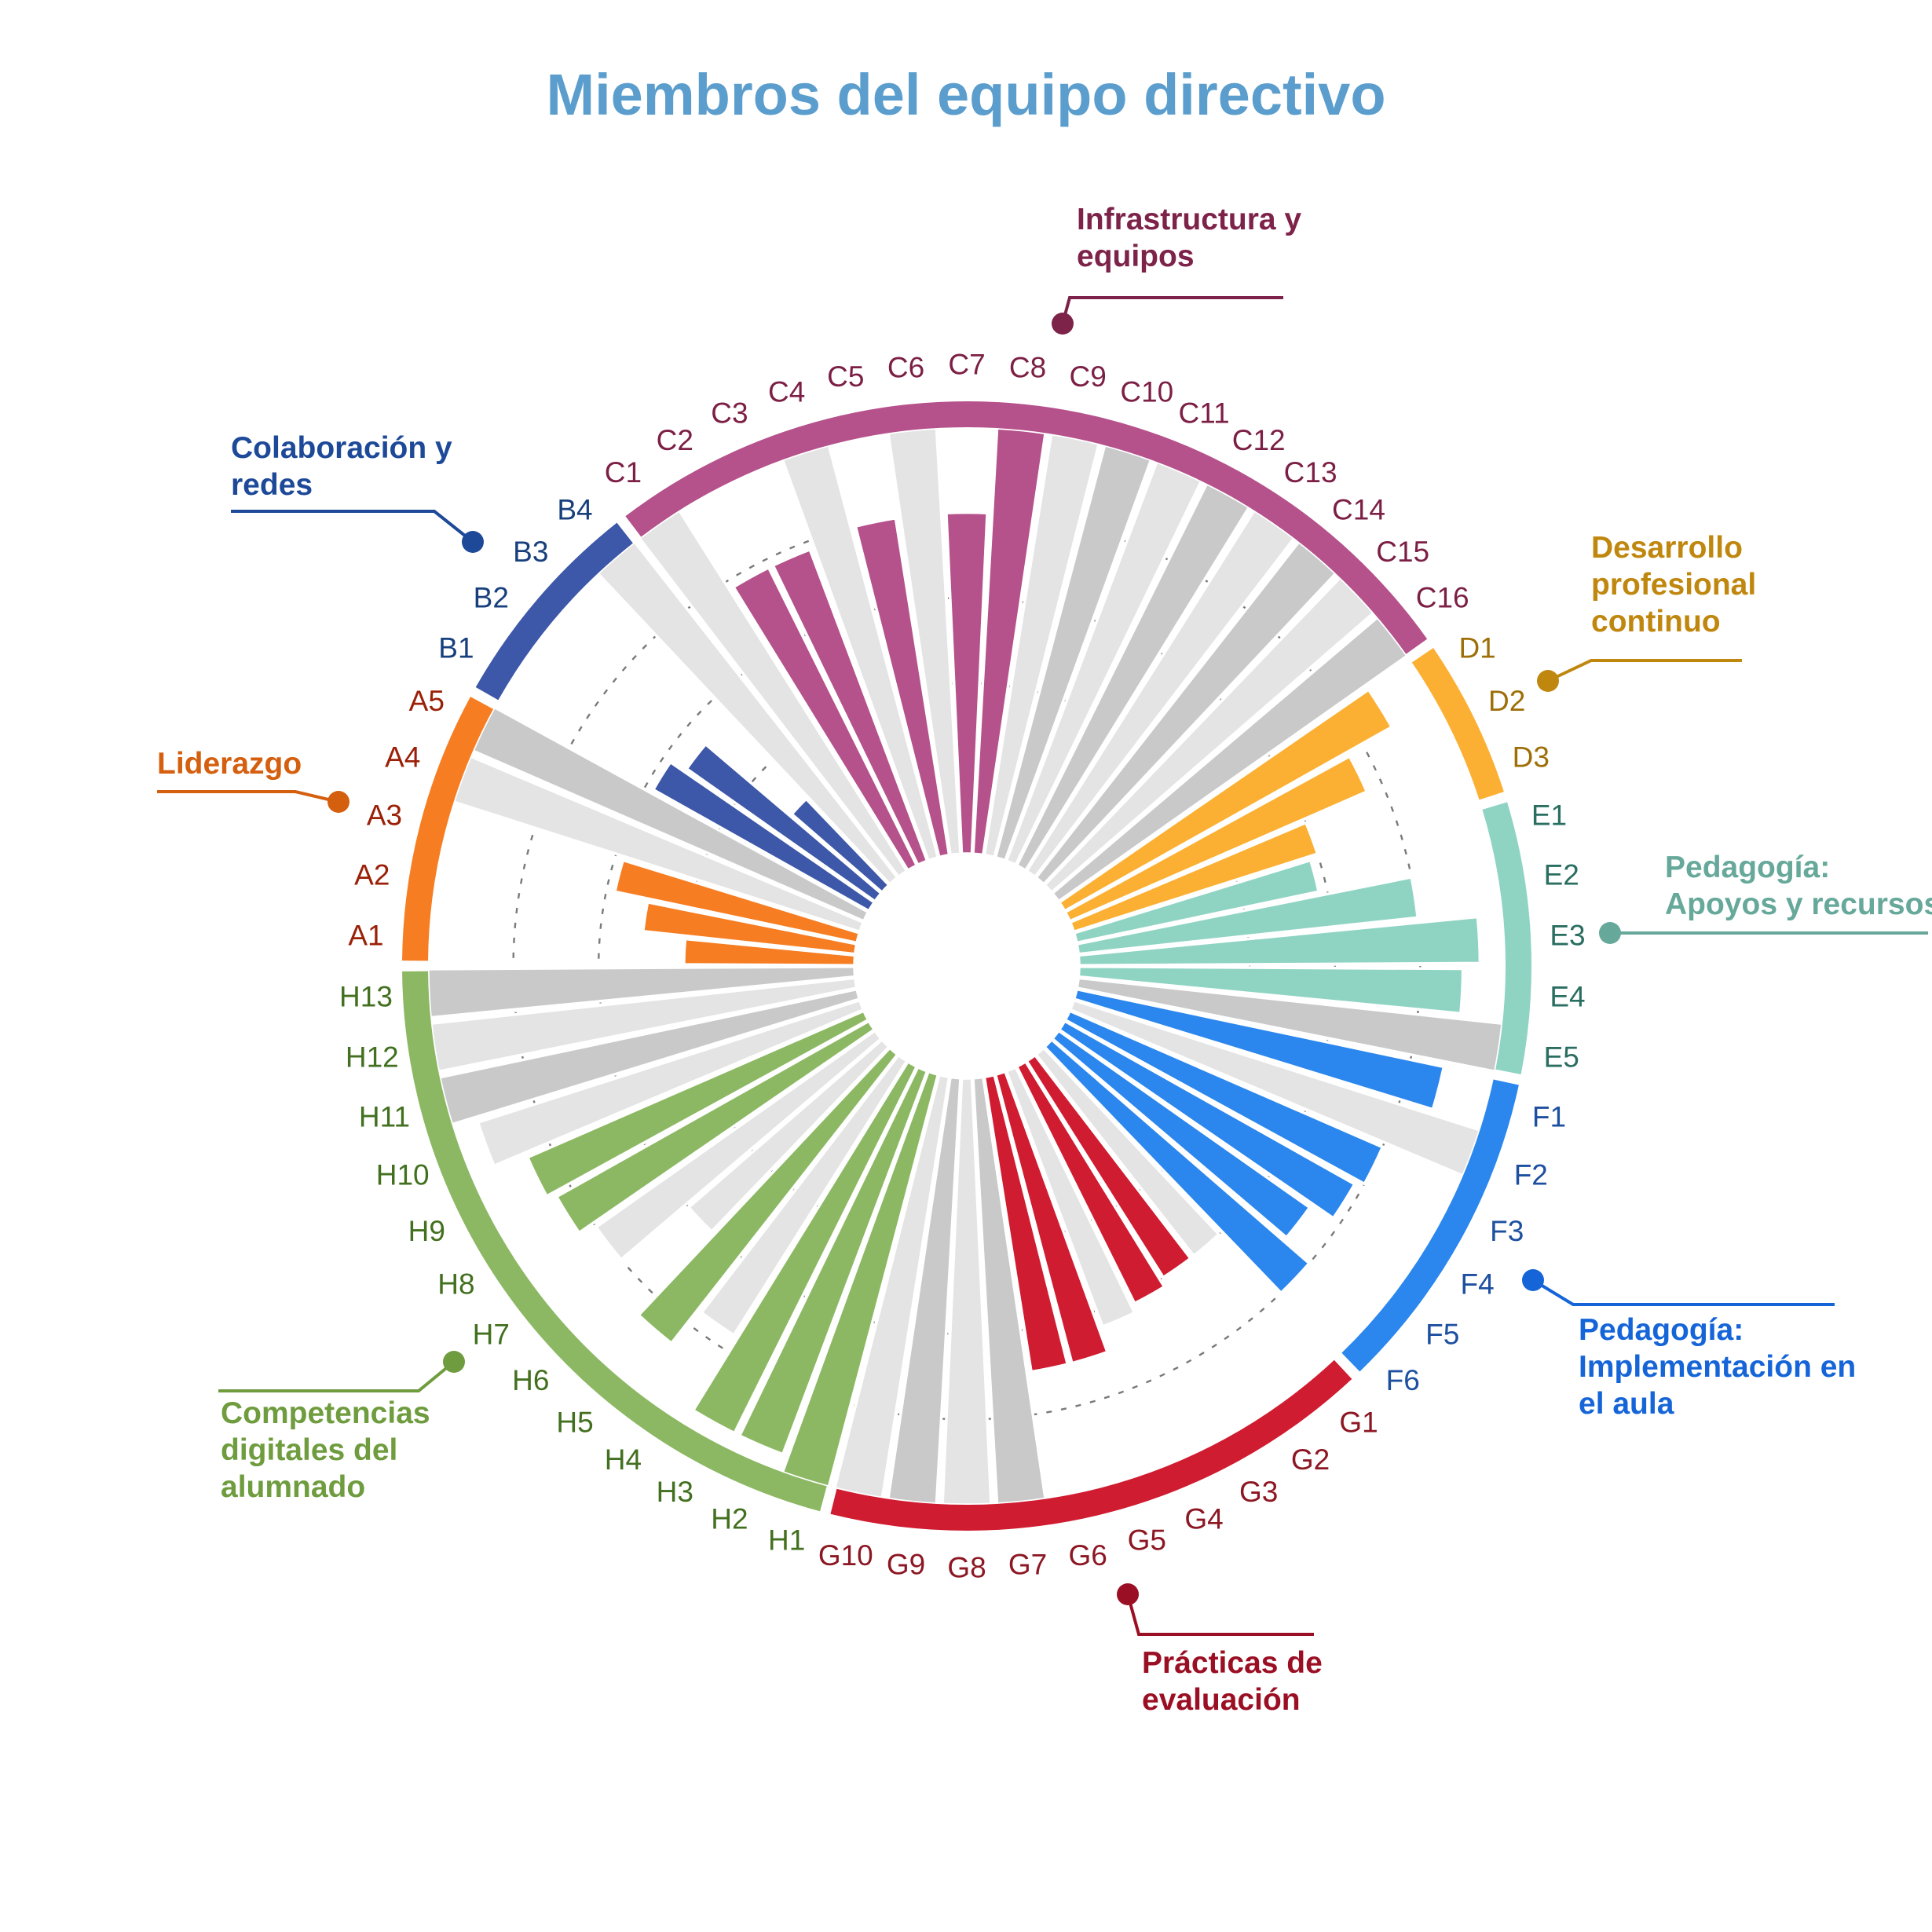  I want to click on ring-arc-B, so click(554, 611).